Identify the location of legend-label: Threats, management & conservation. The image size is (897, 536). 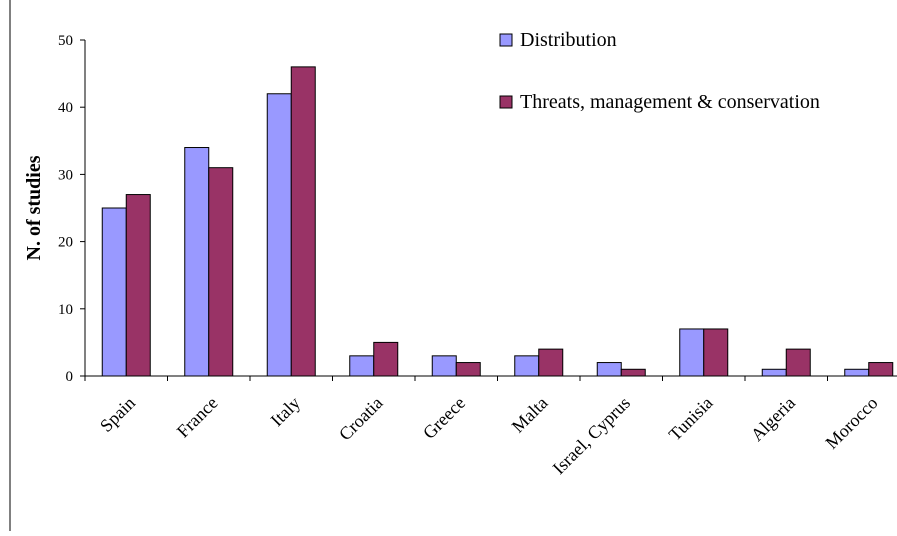
(670, 102).